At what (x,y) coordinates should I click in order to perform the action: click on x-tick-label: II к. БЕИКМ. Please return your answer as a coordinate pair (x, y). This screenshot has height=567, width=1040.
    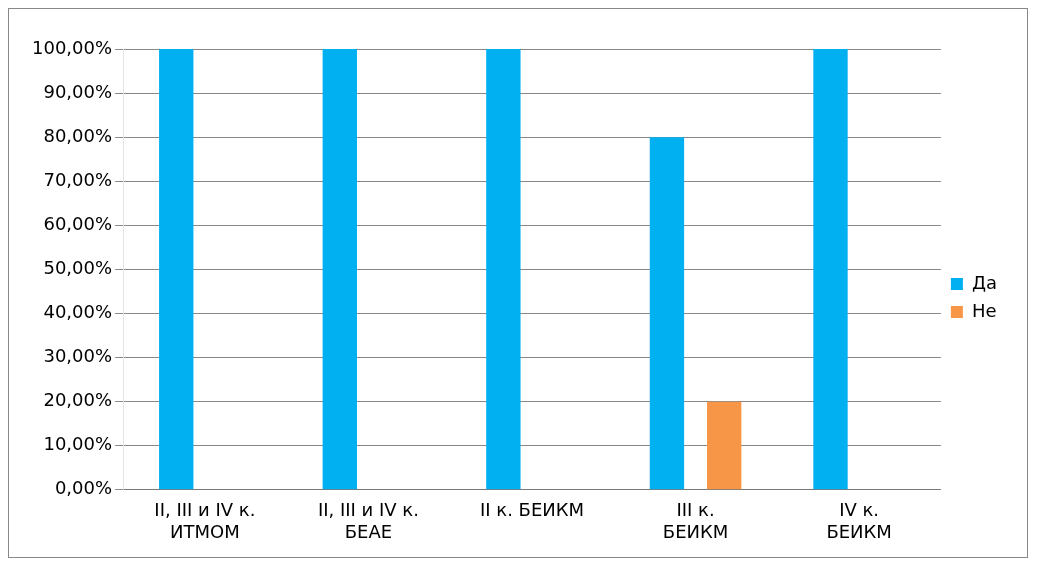
    Looking at the image, I should click on (532, 510).